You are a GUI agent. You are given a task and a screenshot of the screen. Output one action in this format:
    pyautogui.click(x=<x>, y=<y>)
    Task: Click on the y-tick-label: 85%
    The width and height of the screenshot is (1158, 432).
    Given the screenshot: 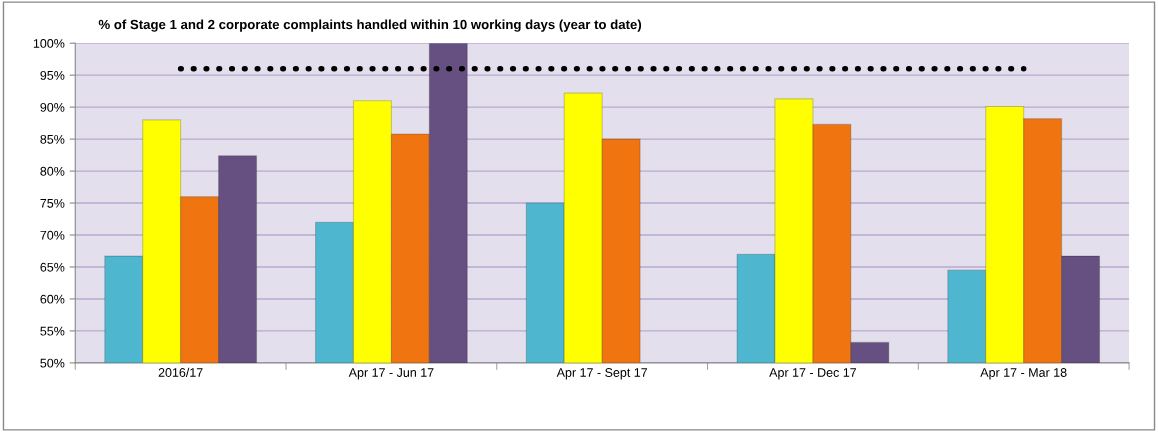 What is the action you would take?
    pyautogui.click(x=52, y=139)
    